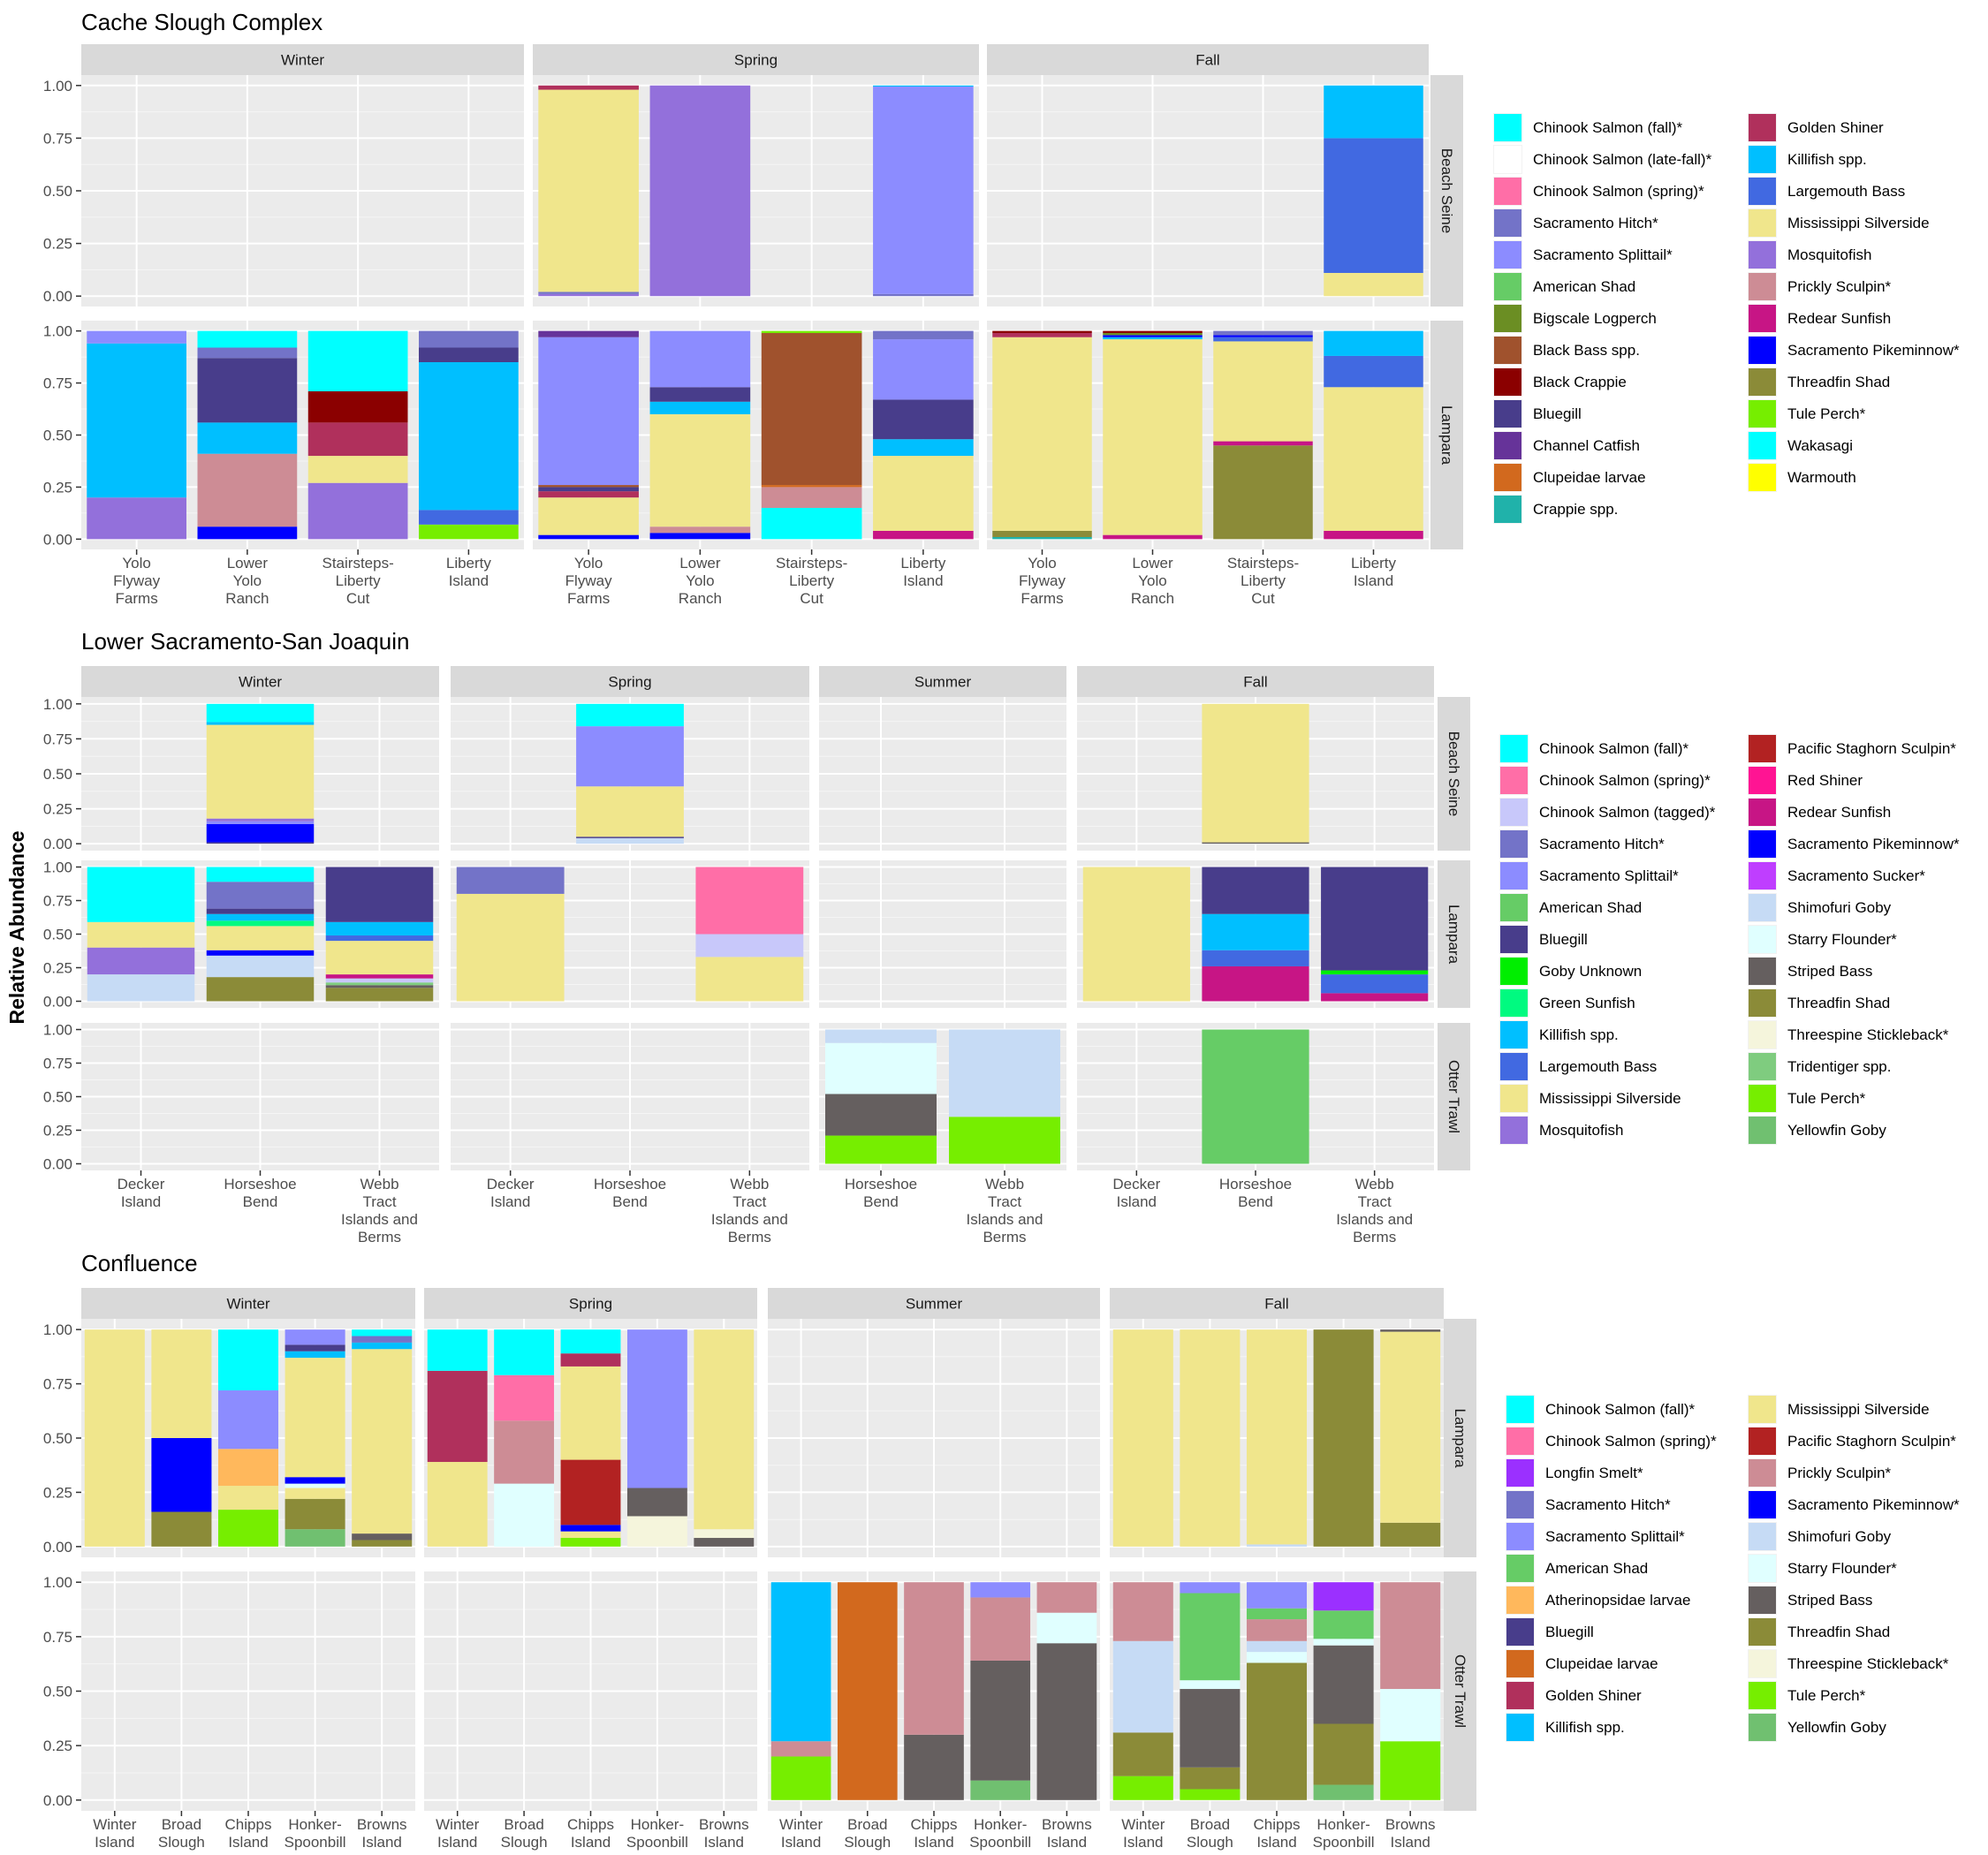 This screenshot has width=1988, height=1855. I want to click on bar-segment-winter-island-chinook-salmon-fall, so click(457, 1350).